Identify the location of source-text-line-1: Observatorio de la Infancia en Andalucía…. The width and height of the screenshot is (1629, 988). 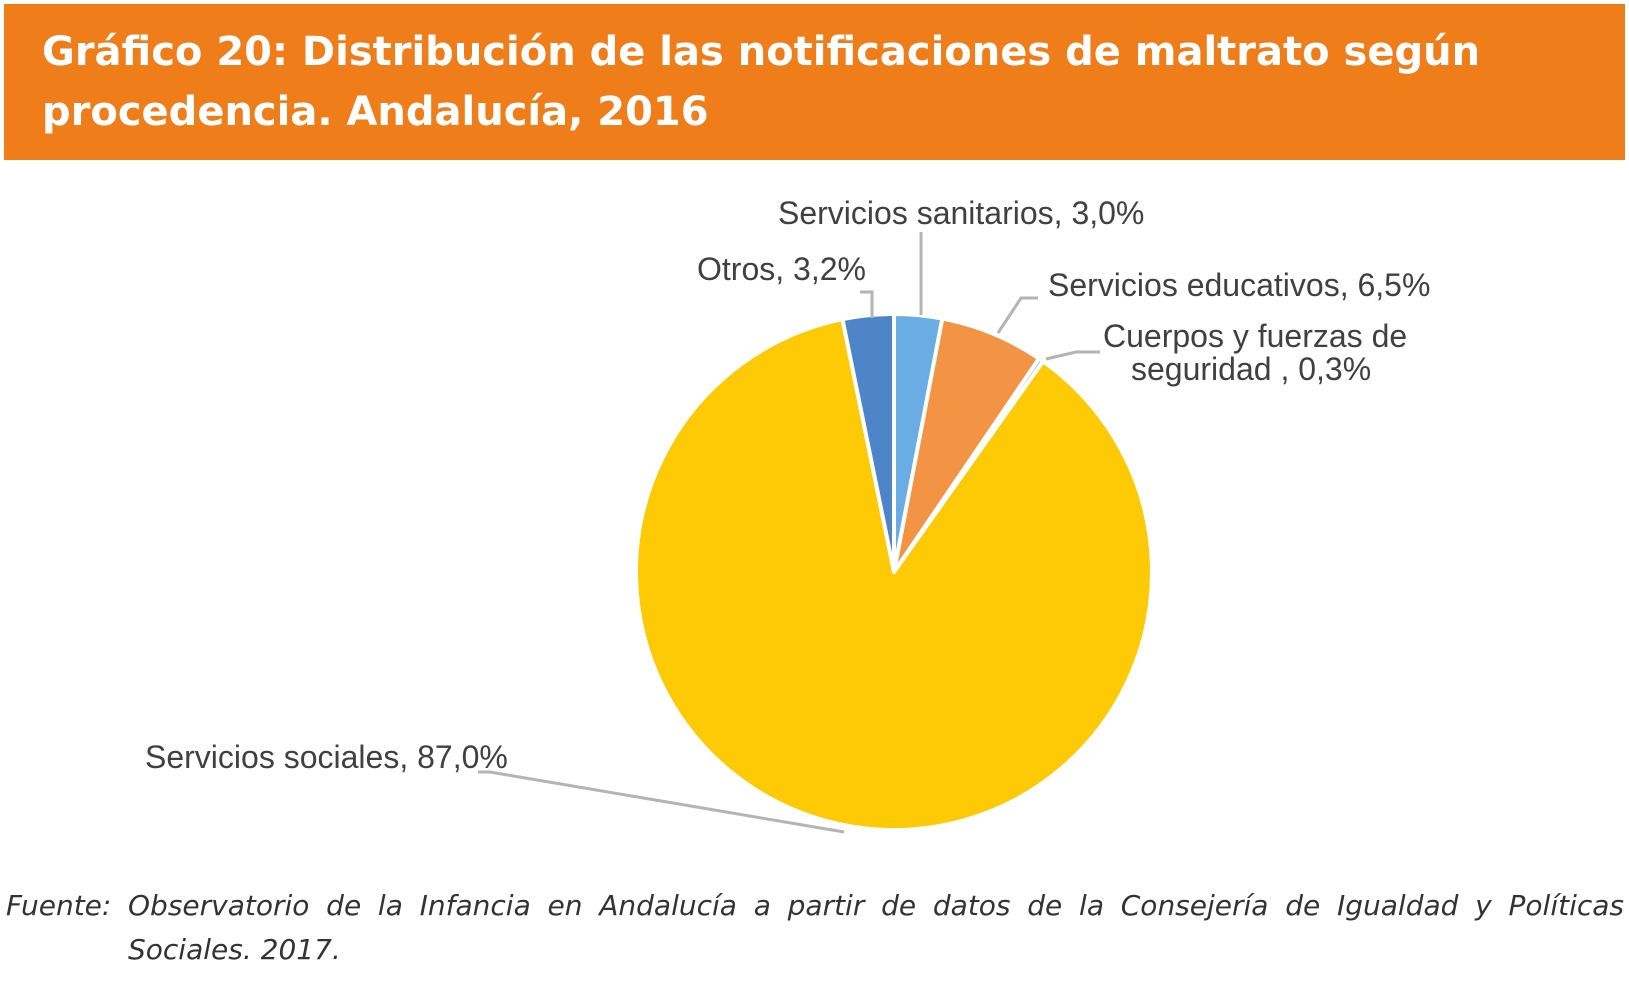
(876, 905).